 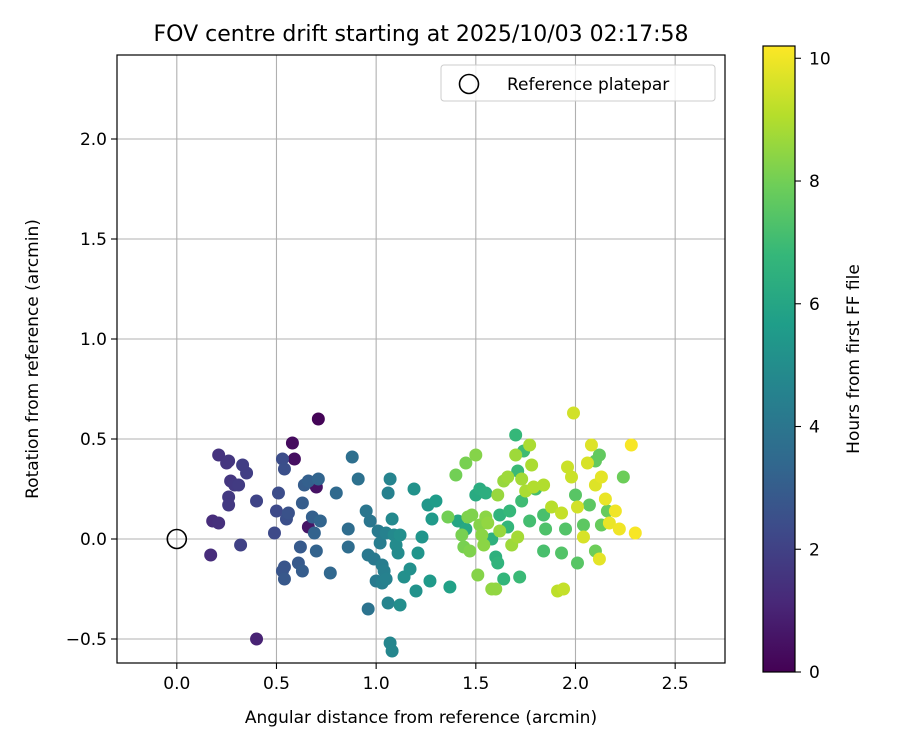 What do you see at coordinates (854, 359) in the screenshot?
I see `colorbar-label: Hours from first FF file` at bounding box center [854, 359].